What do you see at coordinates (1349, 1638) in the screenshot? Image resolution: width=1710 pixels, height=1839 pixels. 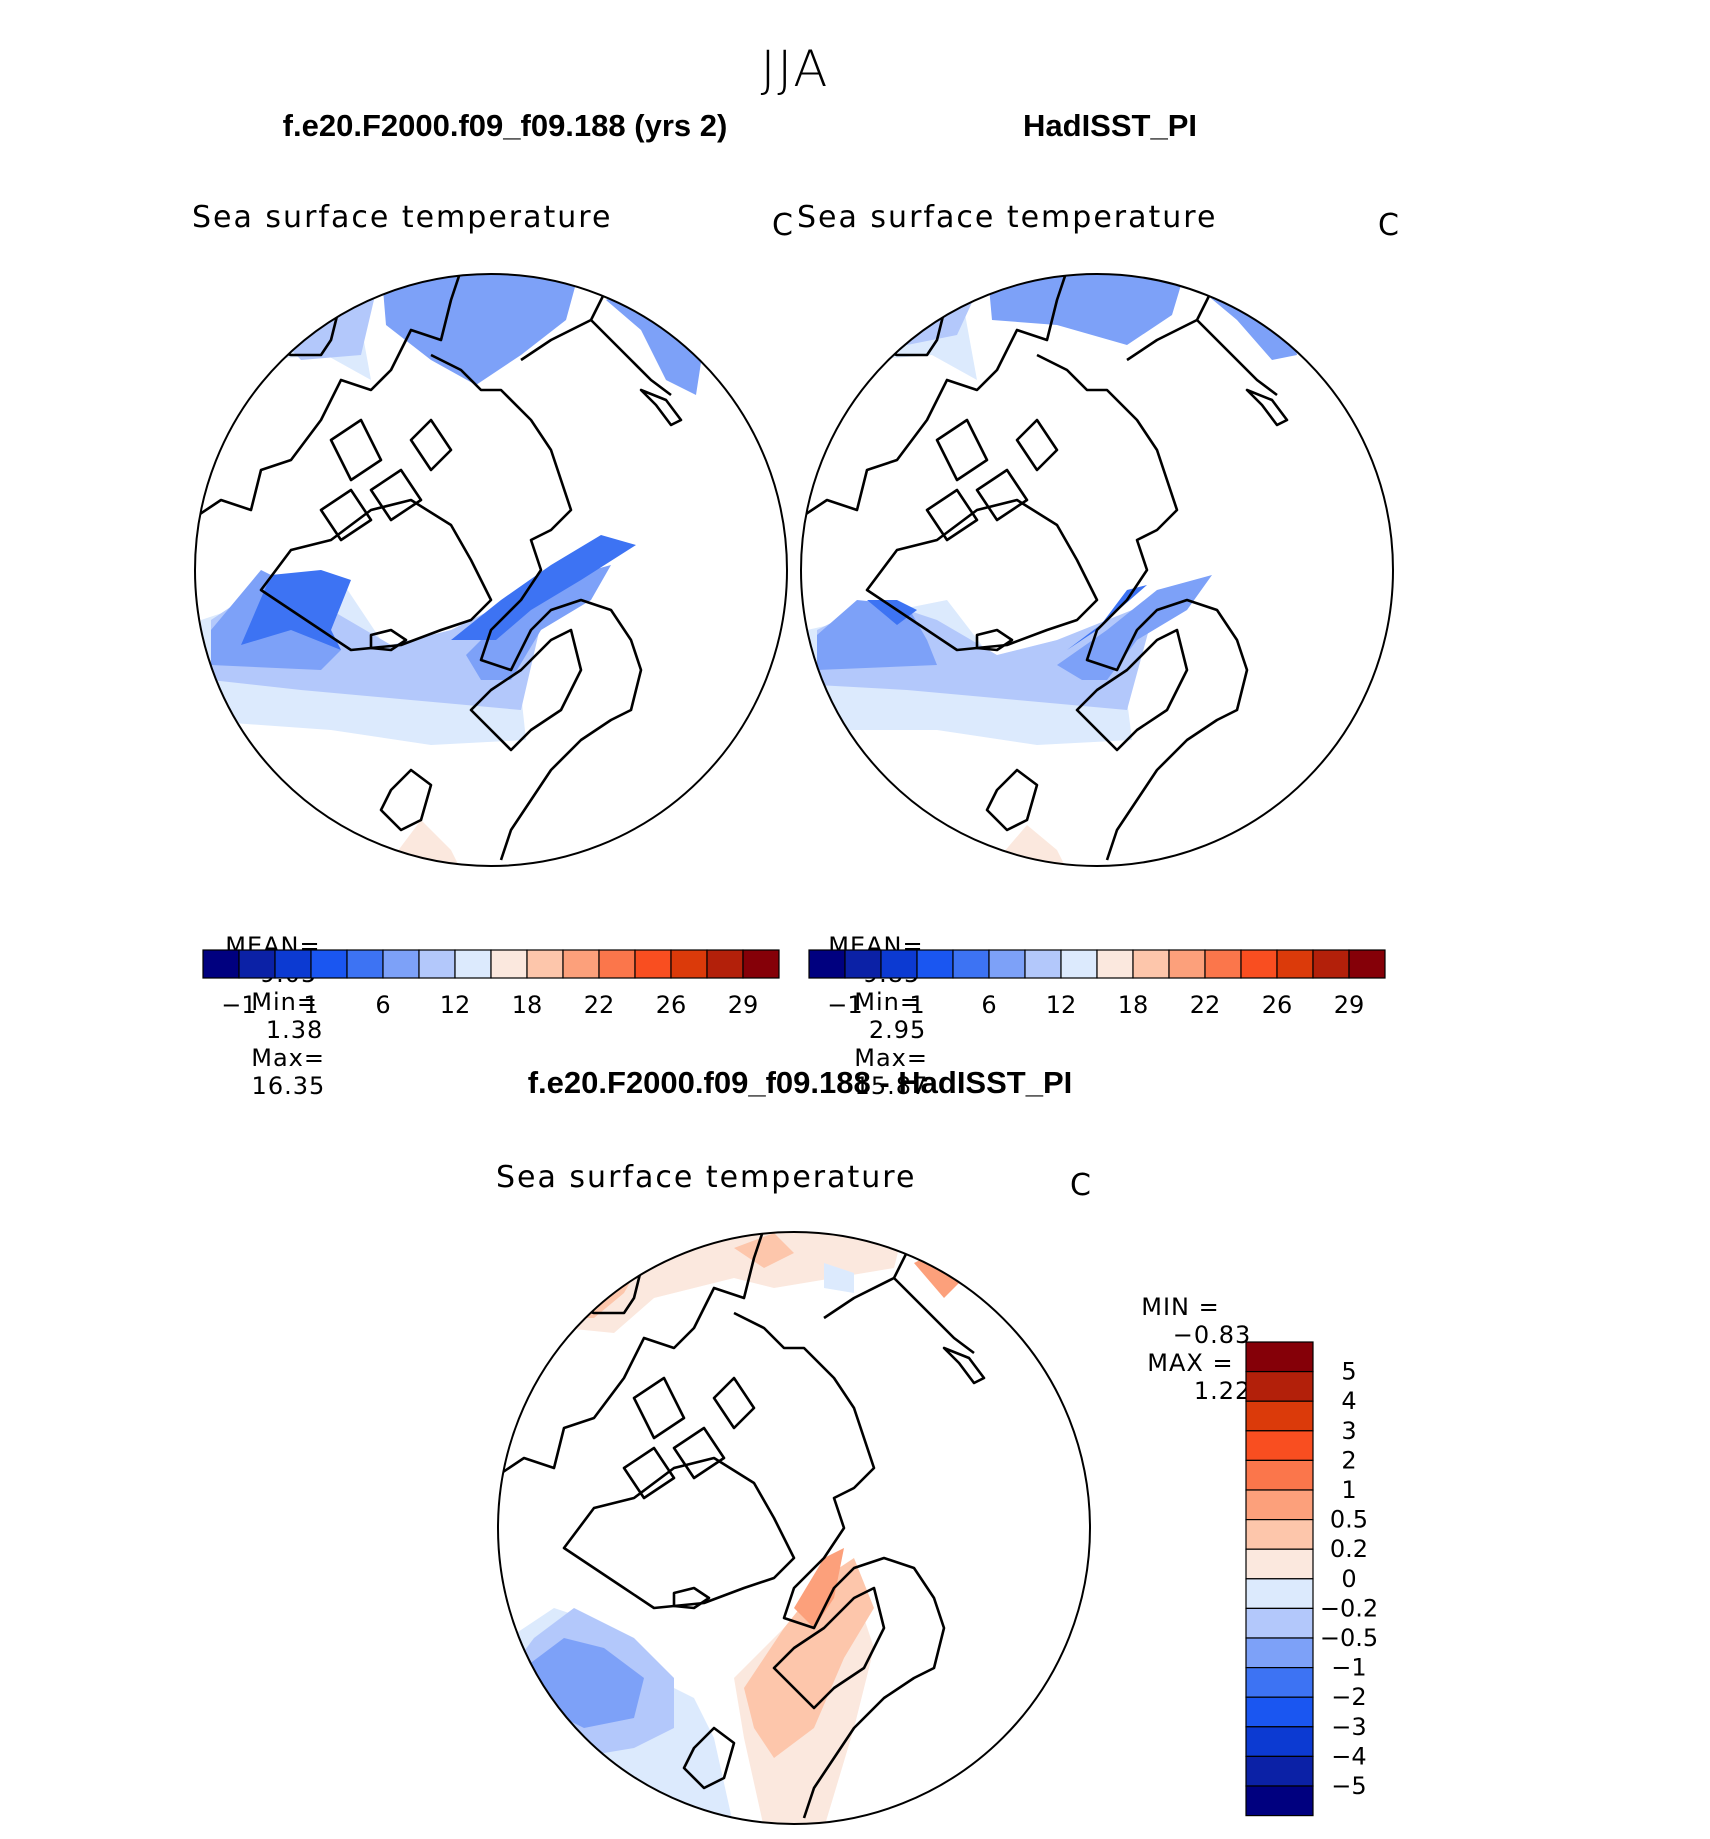 I see `colorbar-tick-label: −0.5` at bounding box center [1349, 1638].